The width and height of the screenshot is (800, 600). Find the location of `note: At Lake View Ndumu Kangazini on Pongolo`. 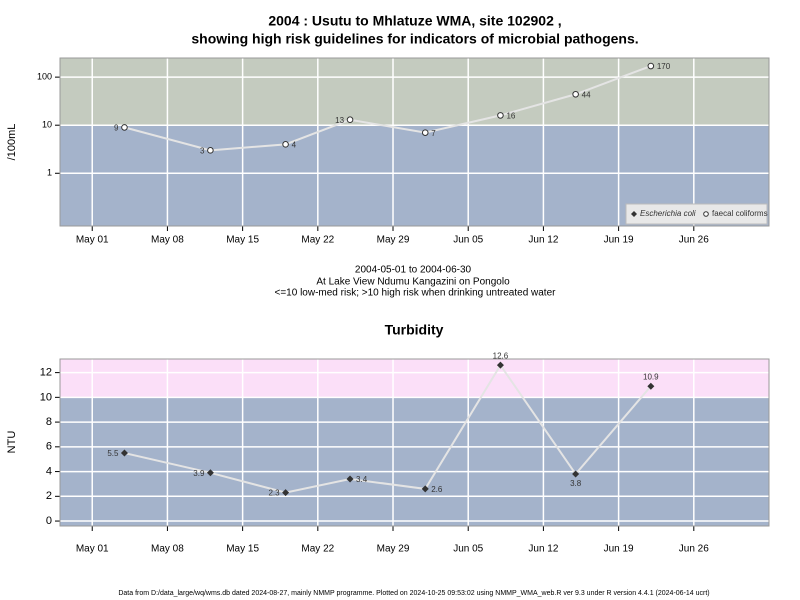

note: At Lake View Ndumu Kangazini on Pongolo is located at coordinates (413, 282).